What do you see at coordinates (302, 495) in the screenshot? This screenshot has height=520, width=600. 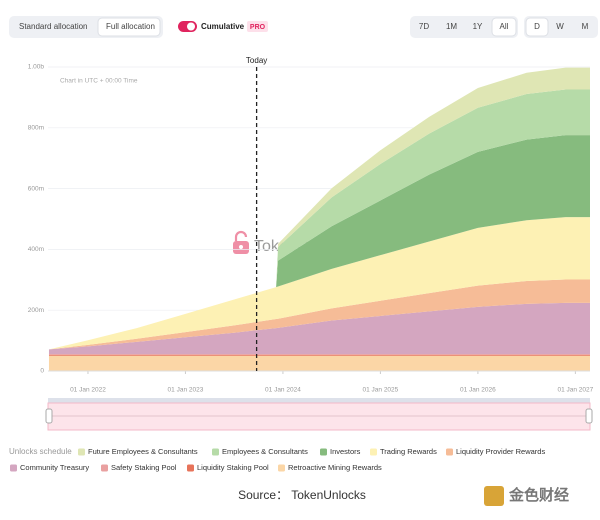 I see `source: Source： TokenUnlocks` at bounding box center [302, 495].